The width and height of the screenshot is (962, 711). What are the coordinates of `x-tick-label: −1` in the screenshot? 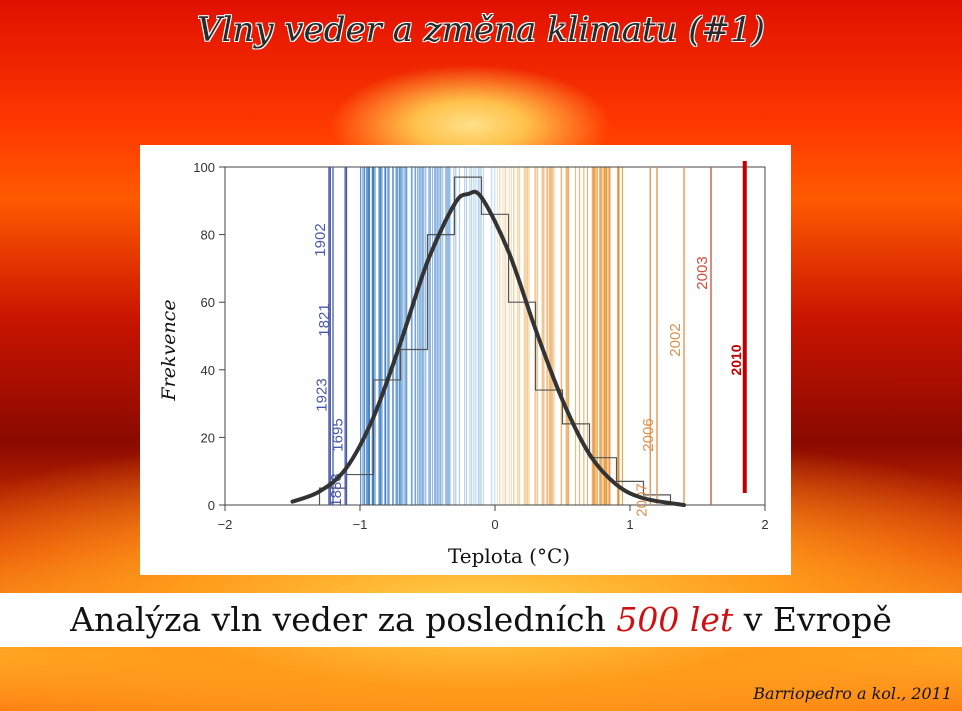 It's located at (360, 524).